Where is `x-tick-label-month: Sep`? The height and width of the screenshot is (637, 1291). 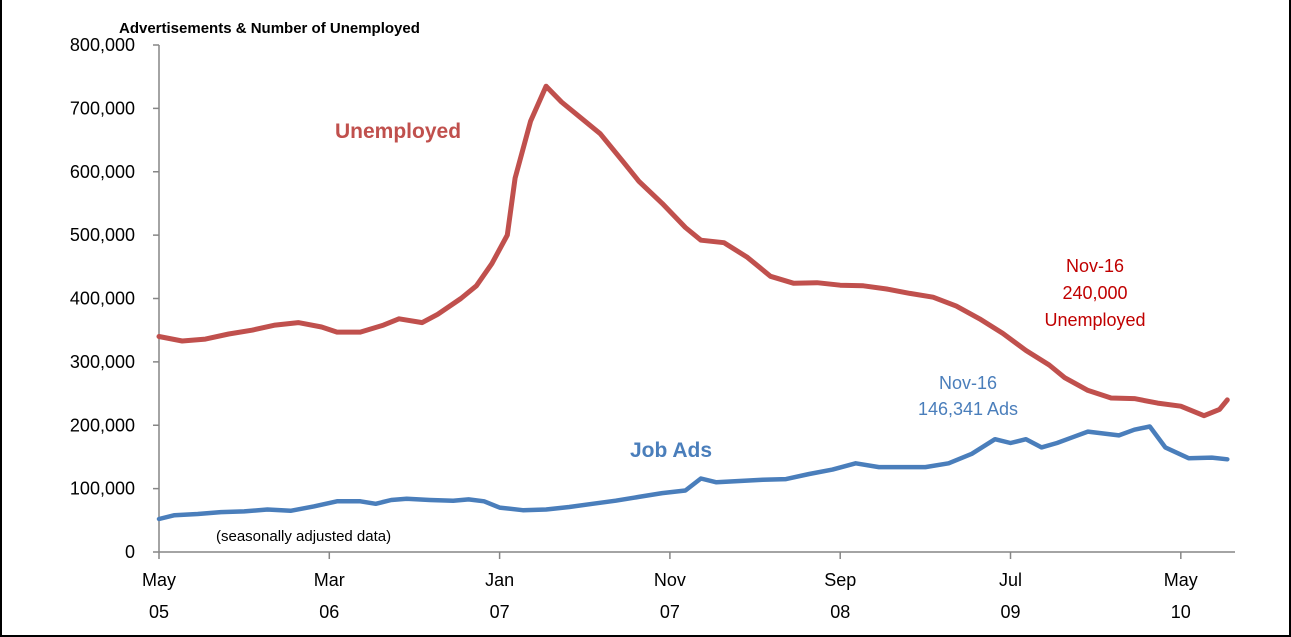 x-tick-label-month: Sep is located at coordinates (840, 580).